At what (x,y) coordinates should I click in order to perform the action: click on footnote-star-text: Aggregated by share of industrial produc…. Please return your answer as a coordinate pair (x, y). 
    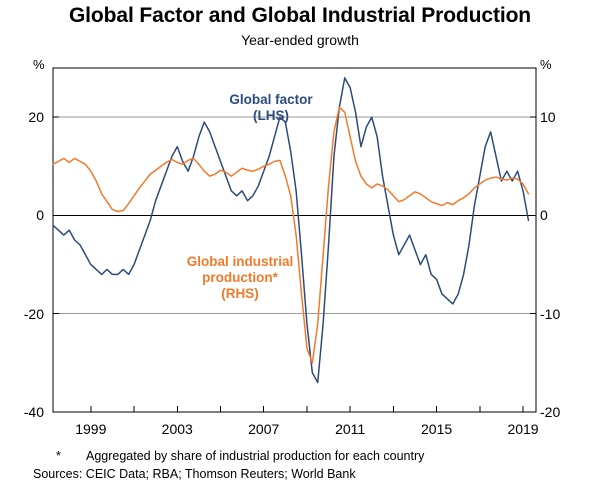
    Looking at the image, I should click on (255, 456).